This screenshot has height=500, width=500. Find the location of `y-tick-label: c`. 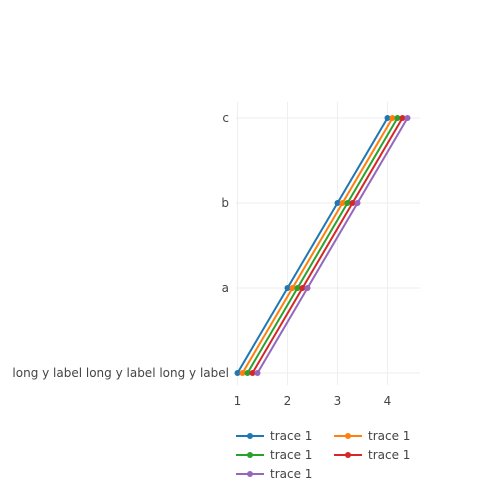

y-tick-label: c is located at coordinates (225, 118).